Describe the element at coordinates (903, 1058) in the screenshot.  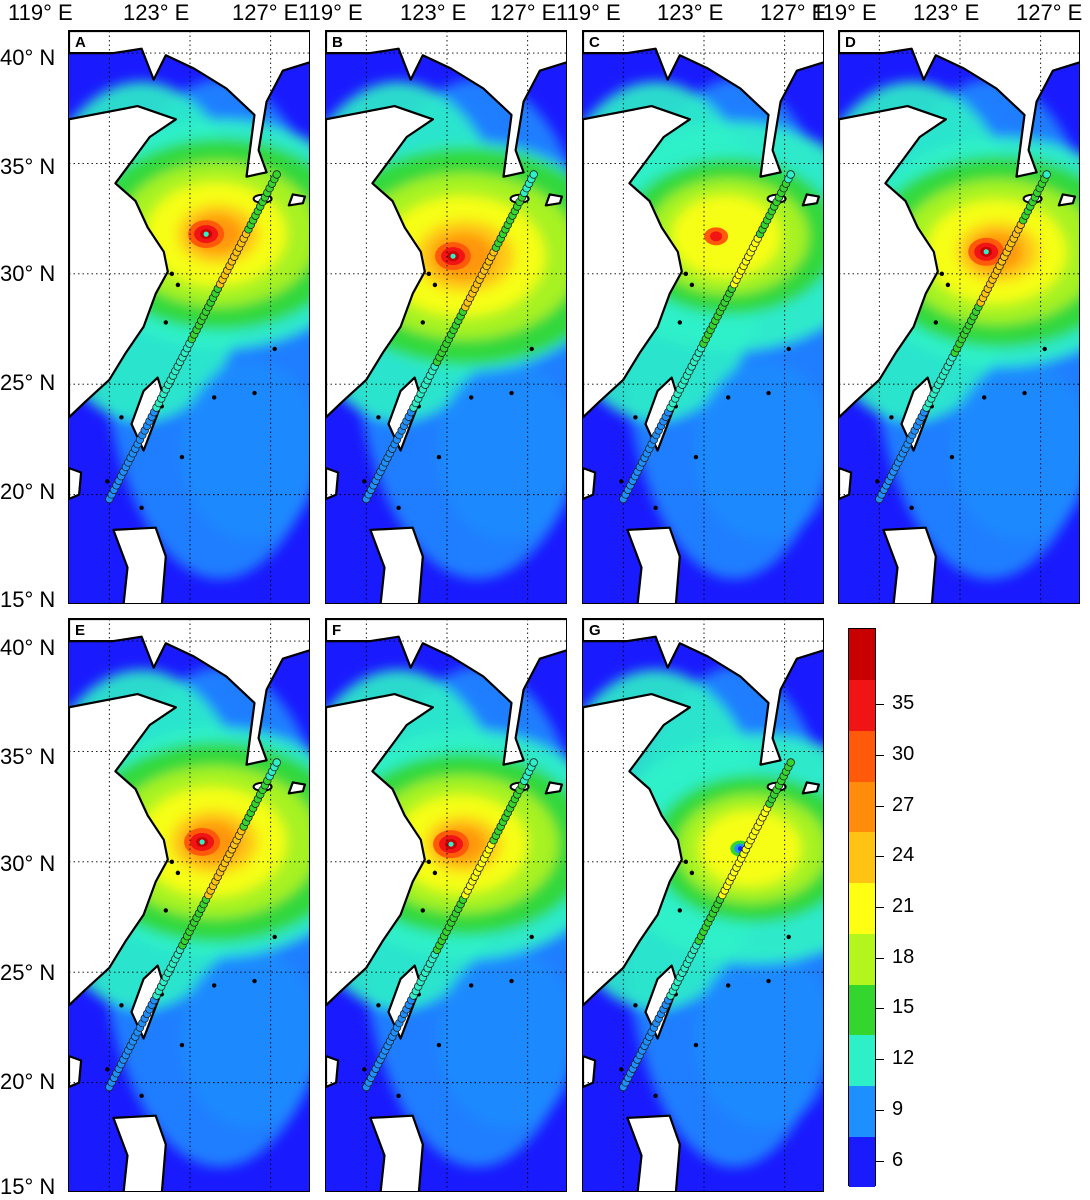
I see `colorbar-tick-label: 12` at that location.